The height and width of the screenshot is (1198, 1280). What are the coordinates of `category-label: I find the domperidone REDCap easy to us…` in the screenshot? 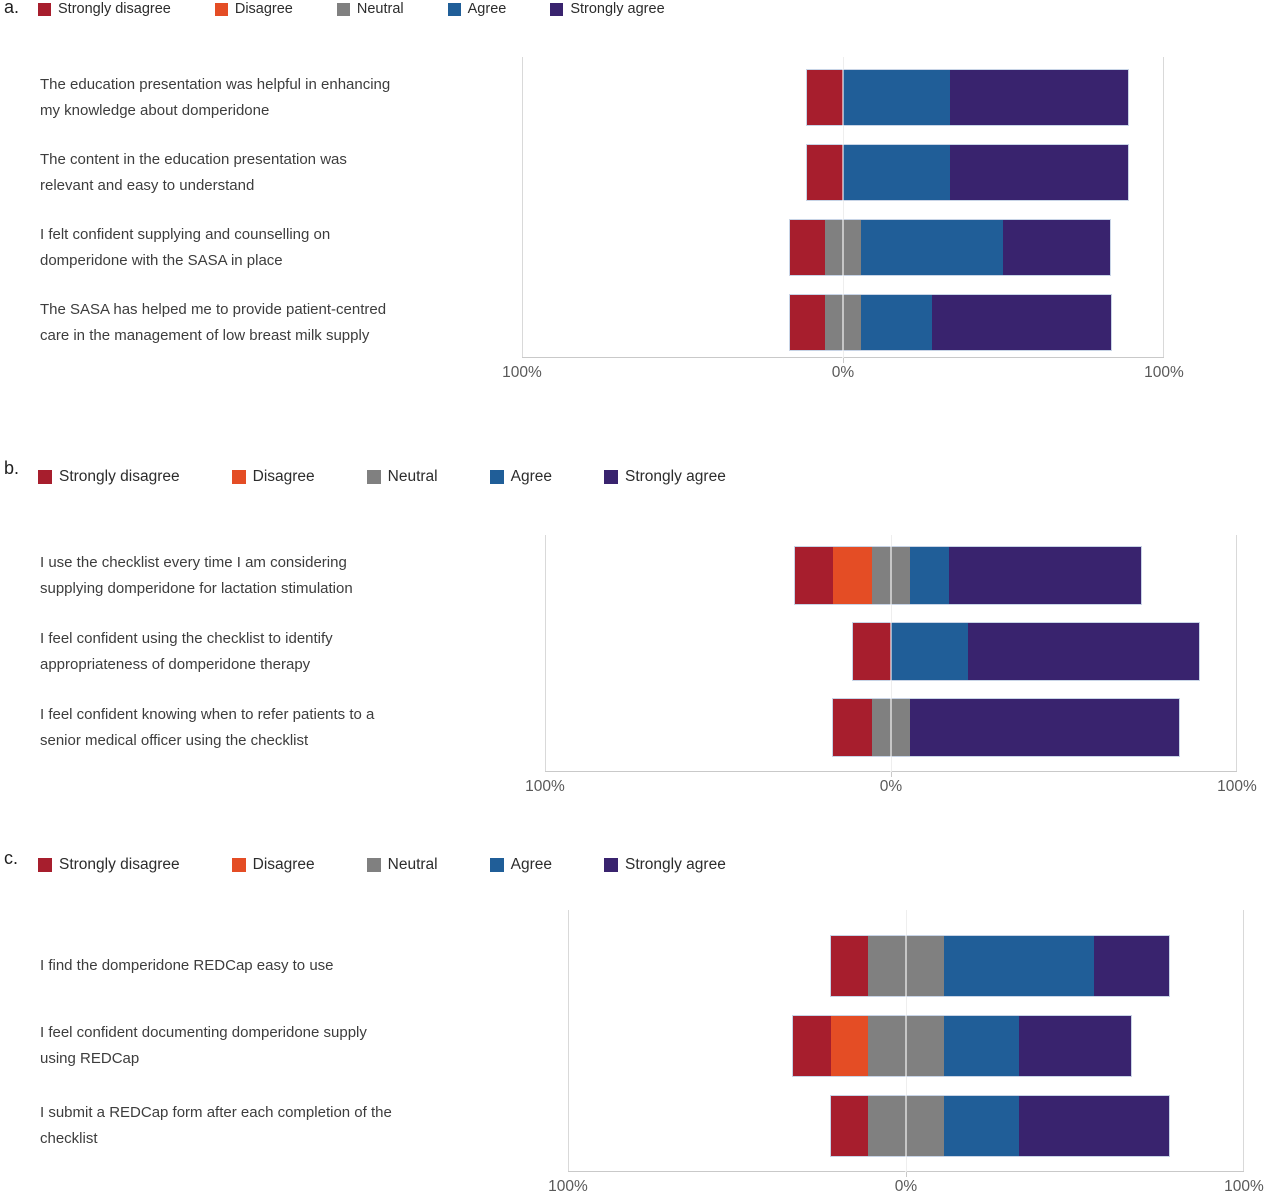 It's located at (187, 965).